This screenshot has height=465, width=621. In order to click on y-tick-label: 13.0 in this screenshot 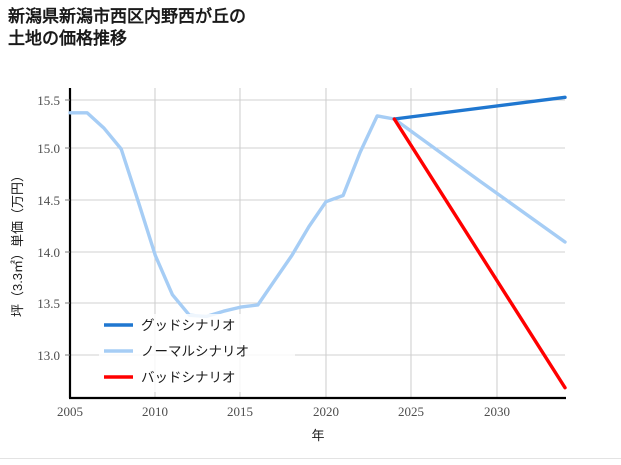, I will do `click(48, 355)`.